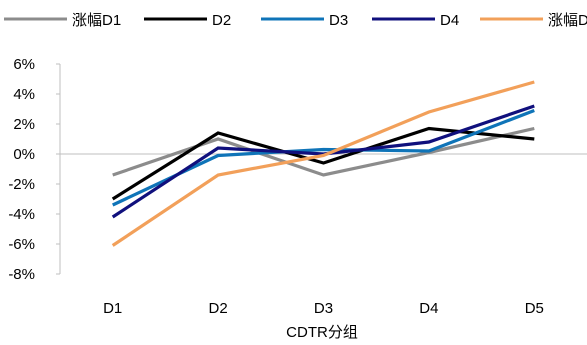 Image resolution: width=587 pixels, height=345 pixels. What do you see at coordinates (24, 124) in the screenshot?
I see `y-tick-label: 2%` at bounding box center [24, 124].